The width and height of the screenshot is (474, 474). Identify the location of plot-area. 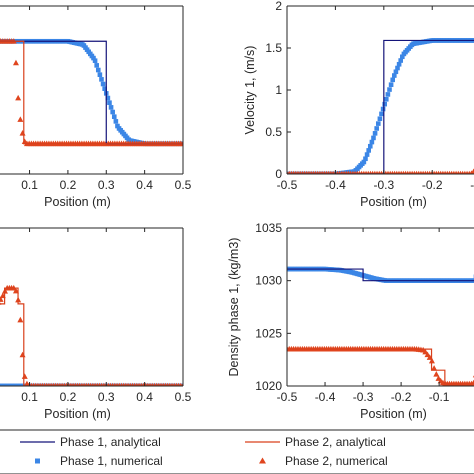
(380, 326).